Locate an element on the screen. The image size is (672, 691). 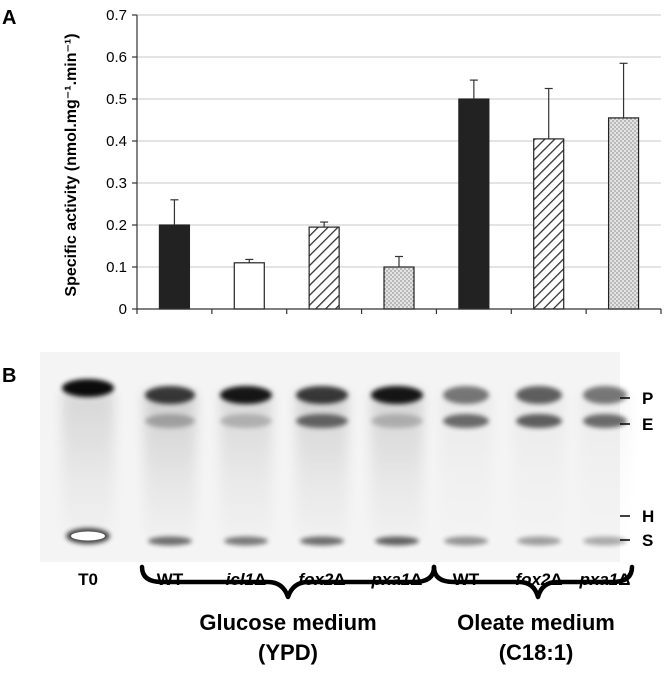
group-oleate-line2: (C18:1) is located at coordinates (536, 652).